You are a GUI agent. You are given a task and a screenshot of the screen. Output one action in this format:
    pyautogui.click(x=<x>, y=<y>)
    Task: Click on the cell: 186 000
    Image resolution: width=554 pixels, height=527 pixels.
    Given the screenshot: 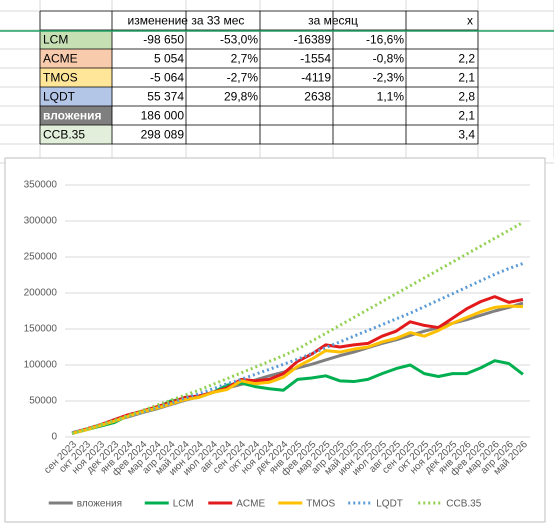 What is the action you would take?
    pyautogui.click(x=163, y=116)
    